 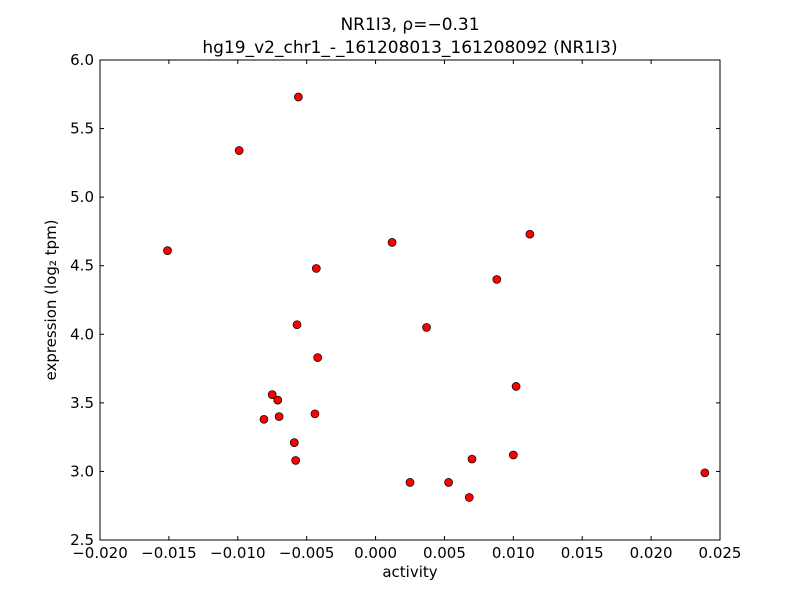 What do you see at coordinates (375, 553) in the screenshot?
I see `x-tick-label: 0.000` at bounding box center [375, 553].